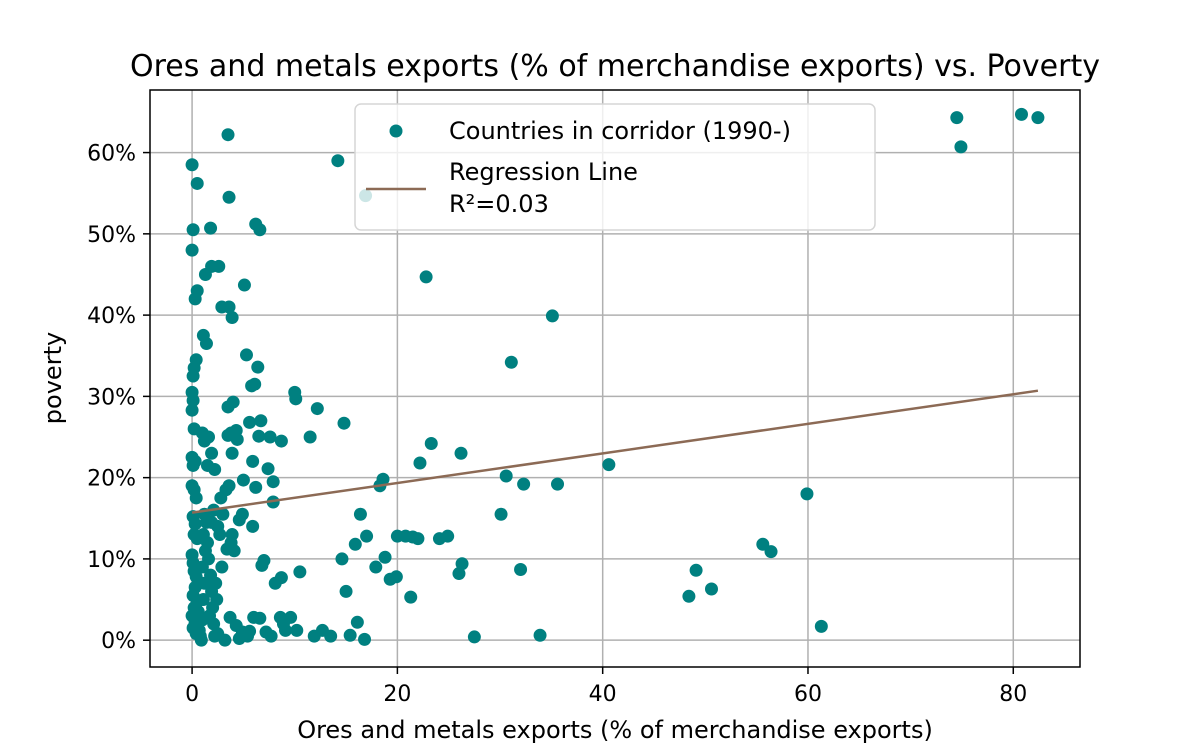  I want to click on y-tick-label: 40%, so click(111, 316).